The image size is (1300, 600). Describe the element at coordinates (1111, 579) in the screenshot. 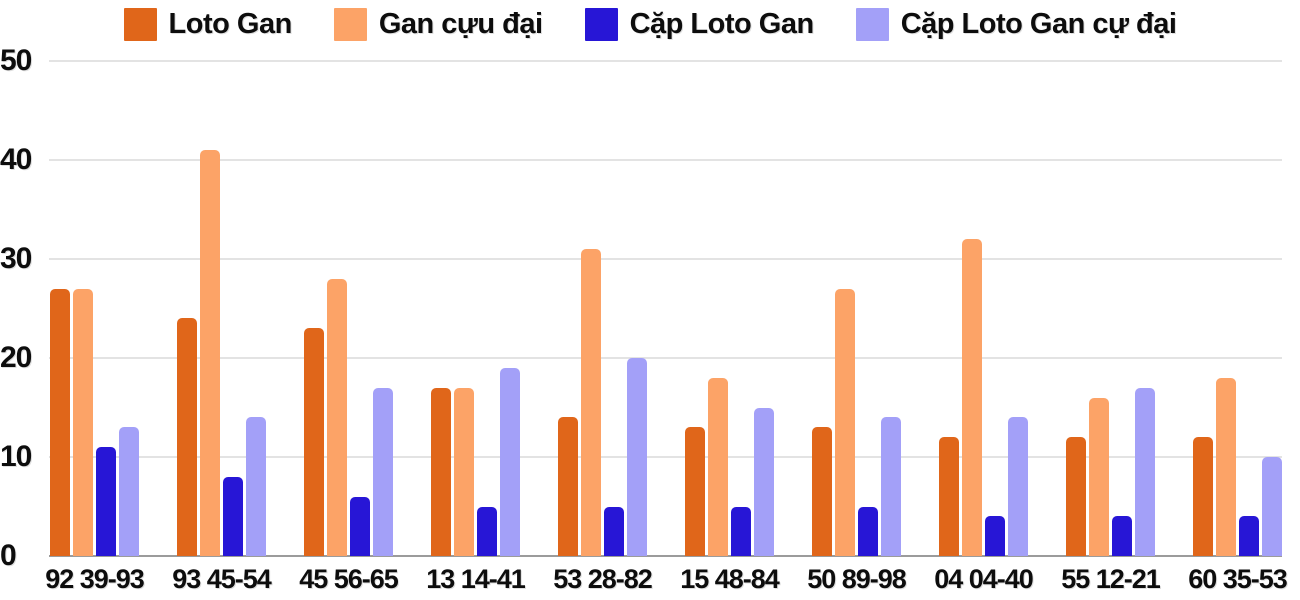

I see `x-axis-category-label: 55 12-21` at that location.